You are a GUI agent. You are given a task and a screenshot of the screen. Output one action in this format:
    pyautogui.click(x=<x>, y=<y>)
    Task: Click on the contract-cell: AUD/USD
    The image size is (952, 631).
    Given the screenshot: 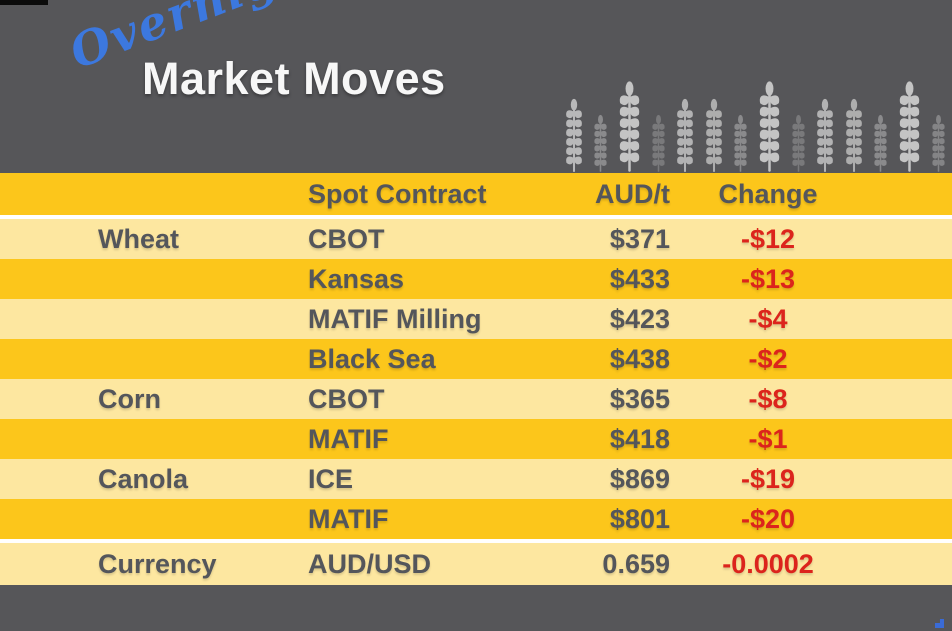 What is the action you would take?
    pyautogui.click(x=370, y=563)
    